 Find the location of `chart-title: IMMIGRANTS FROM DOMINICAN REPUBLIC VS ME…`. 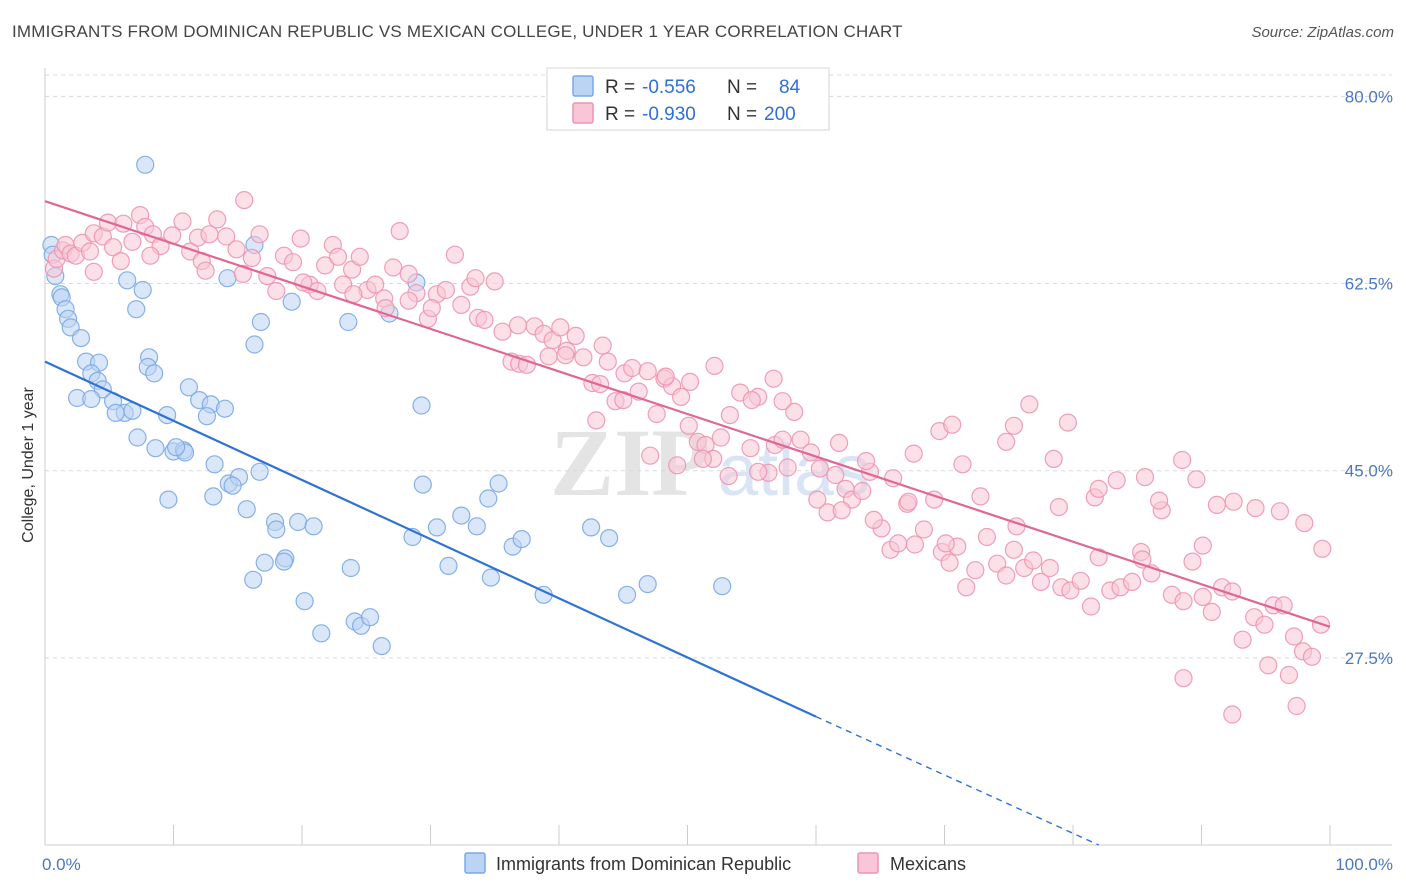

chart-title: IMMIGRANTS FROM DOMINICAN REPUBLIC VS ME… is located at coordinates (457, 31).